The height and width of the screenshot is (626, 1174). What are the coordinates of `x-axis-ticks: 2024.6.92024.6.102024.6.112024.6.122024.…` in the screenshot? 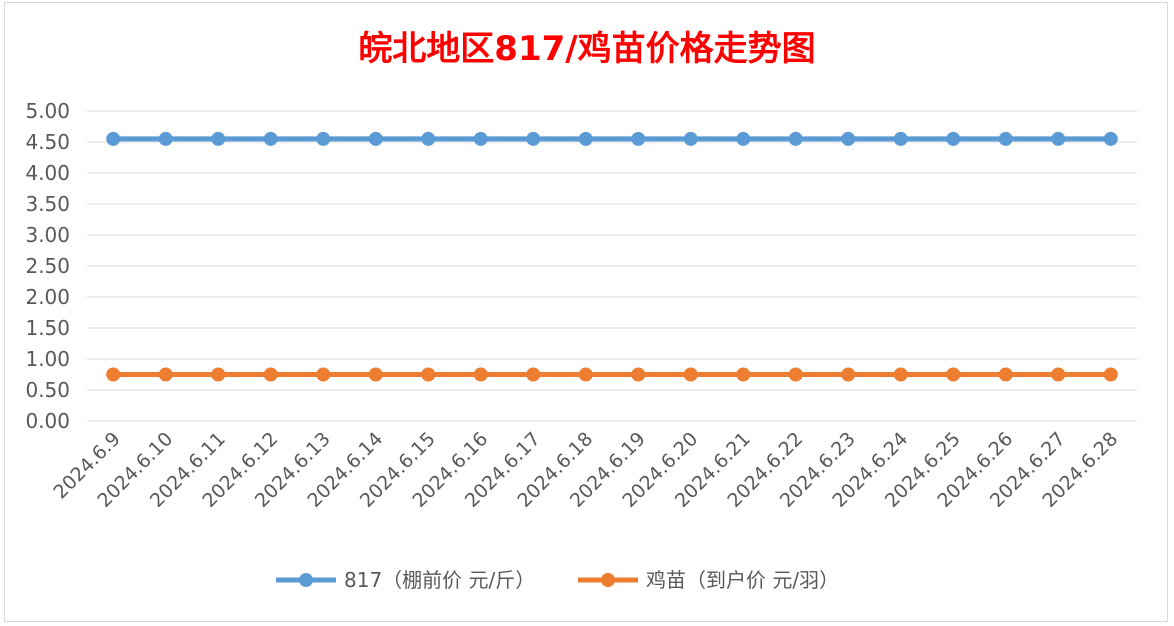 It's located at (585, 470).